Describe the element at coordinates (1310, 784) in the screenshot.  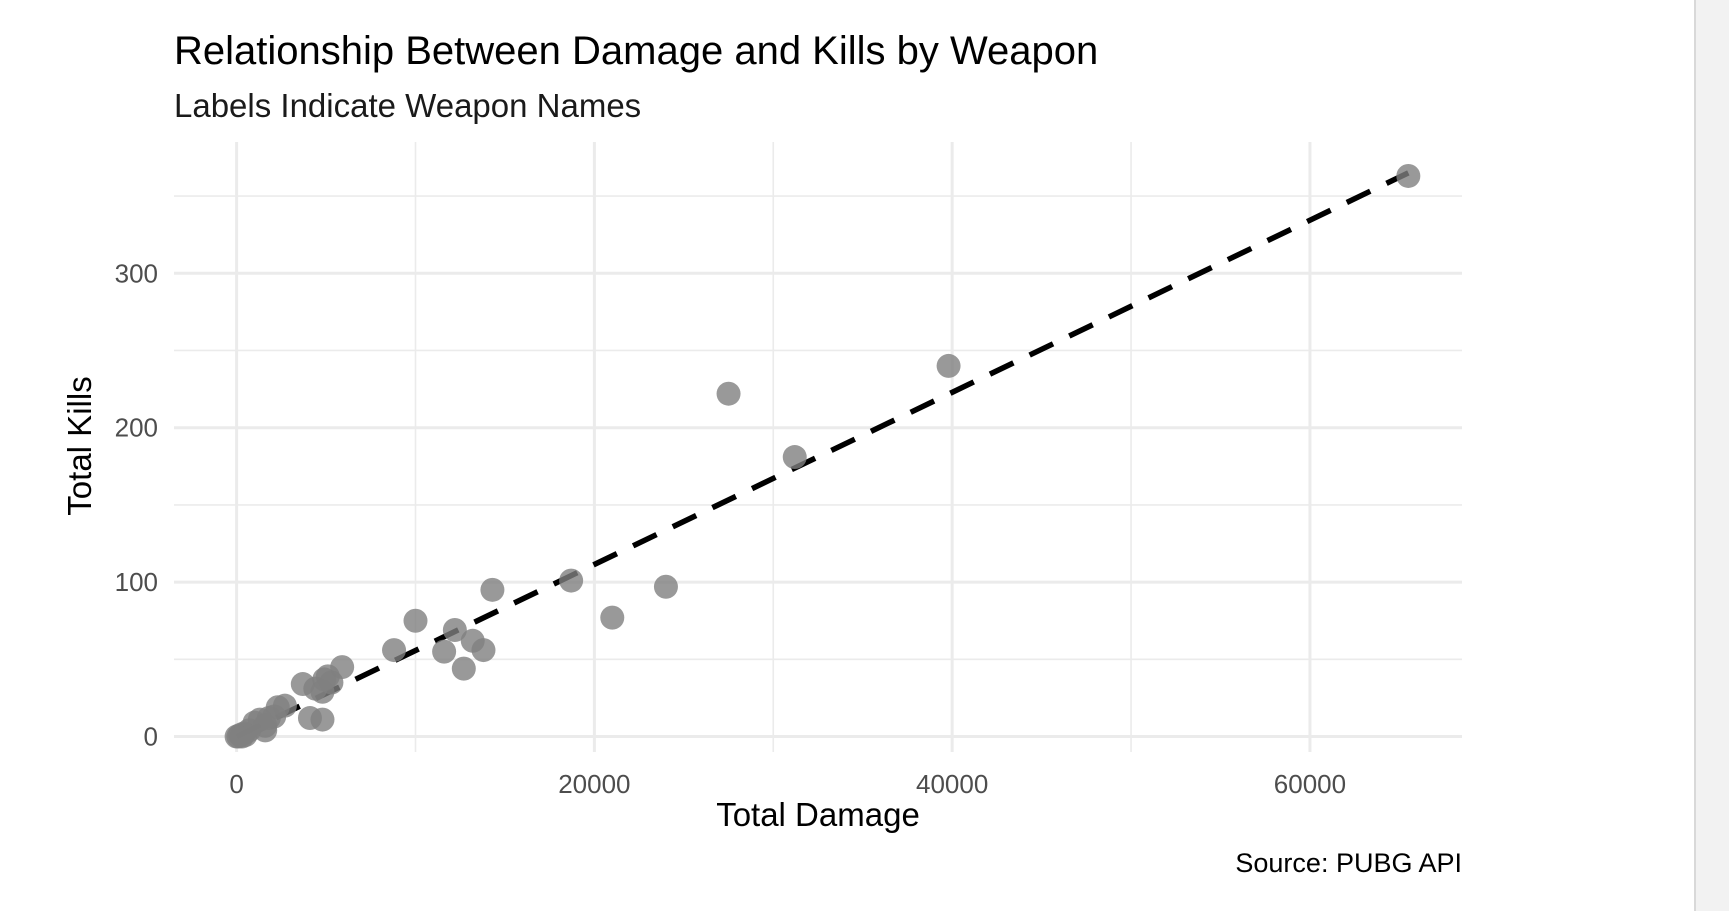
I see `x-tick-label: 60000` at that location.